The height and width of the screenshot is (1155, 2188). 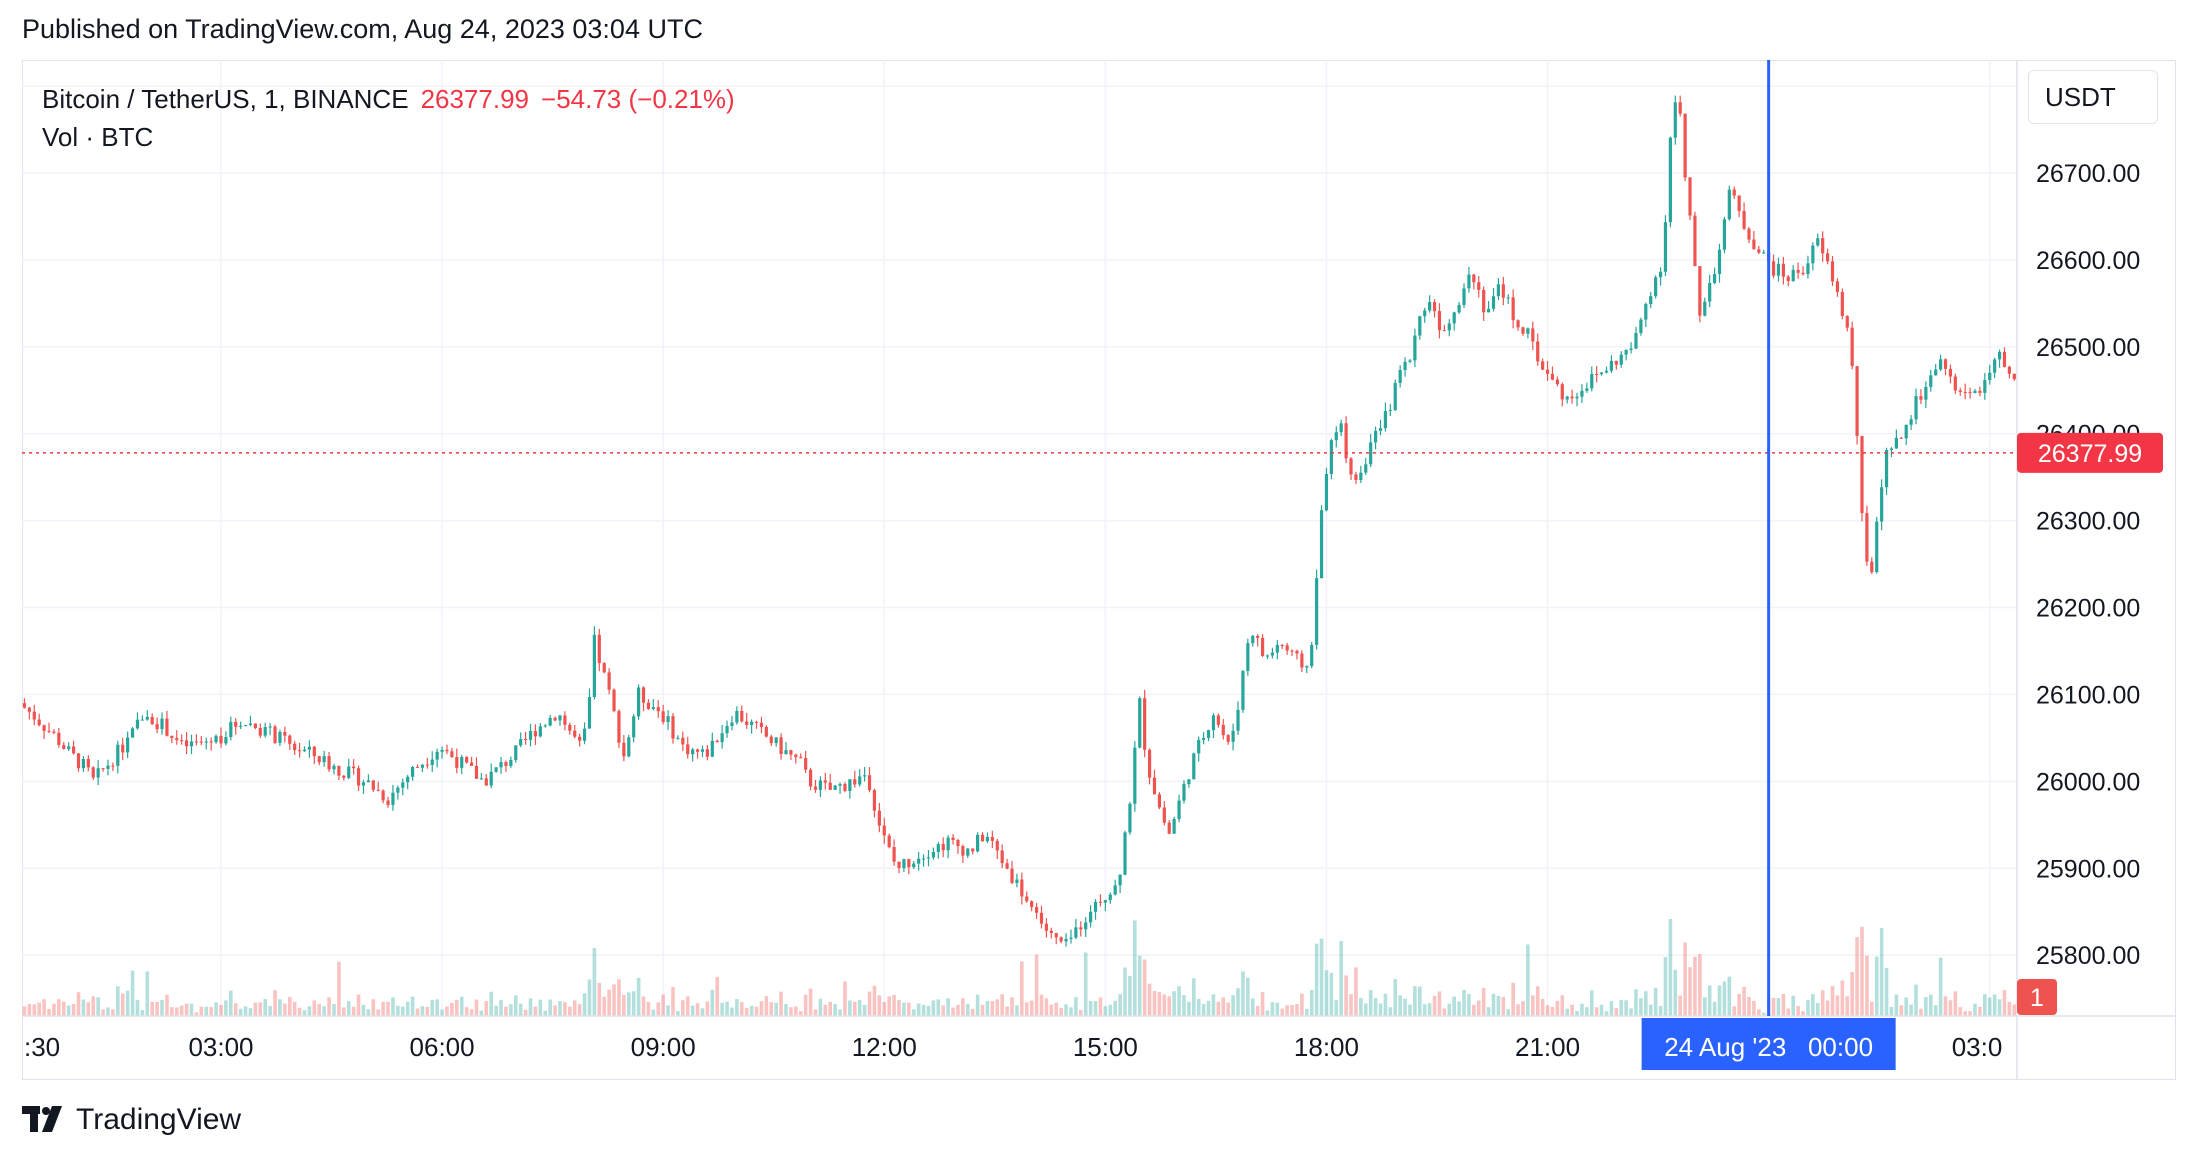 I want to click on tradingview-branding: TradingView, so click(x=131, y=1120).